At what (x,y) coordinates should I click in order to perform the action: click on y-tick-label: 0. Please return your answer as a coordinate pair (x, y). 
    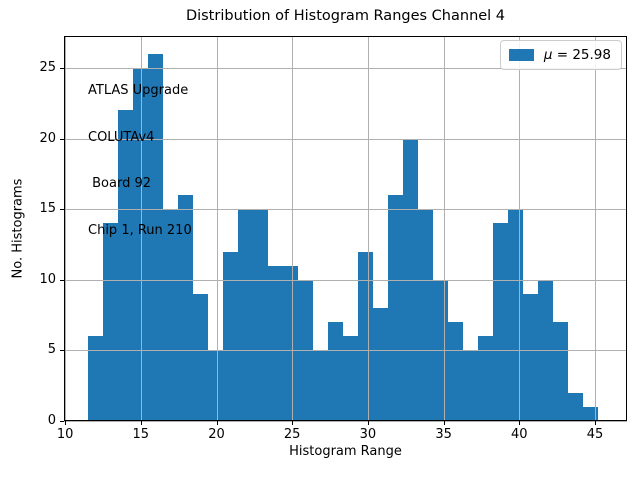
    Looking at the image, I should click on (51, 420).